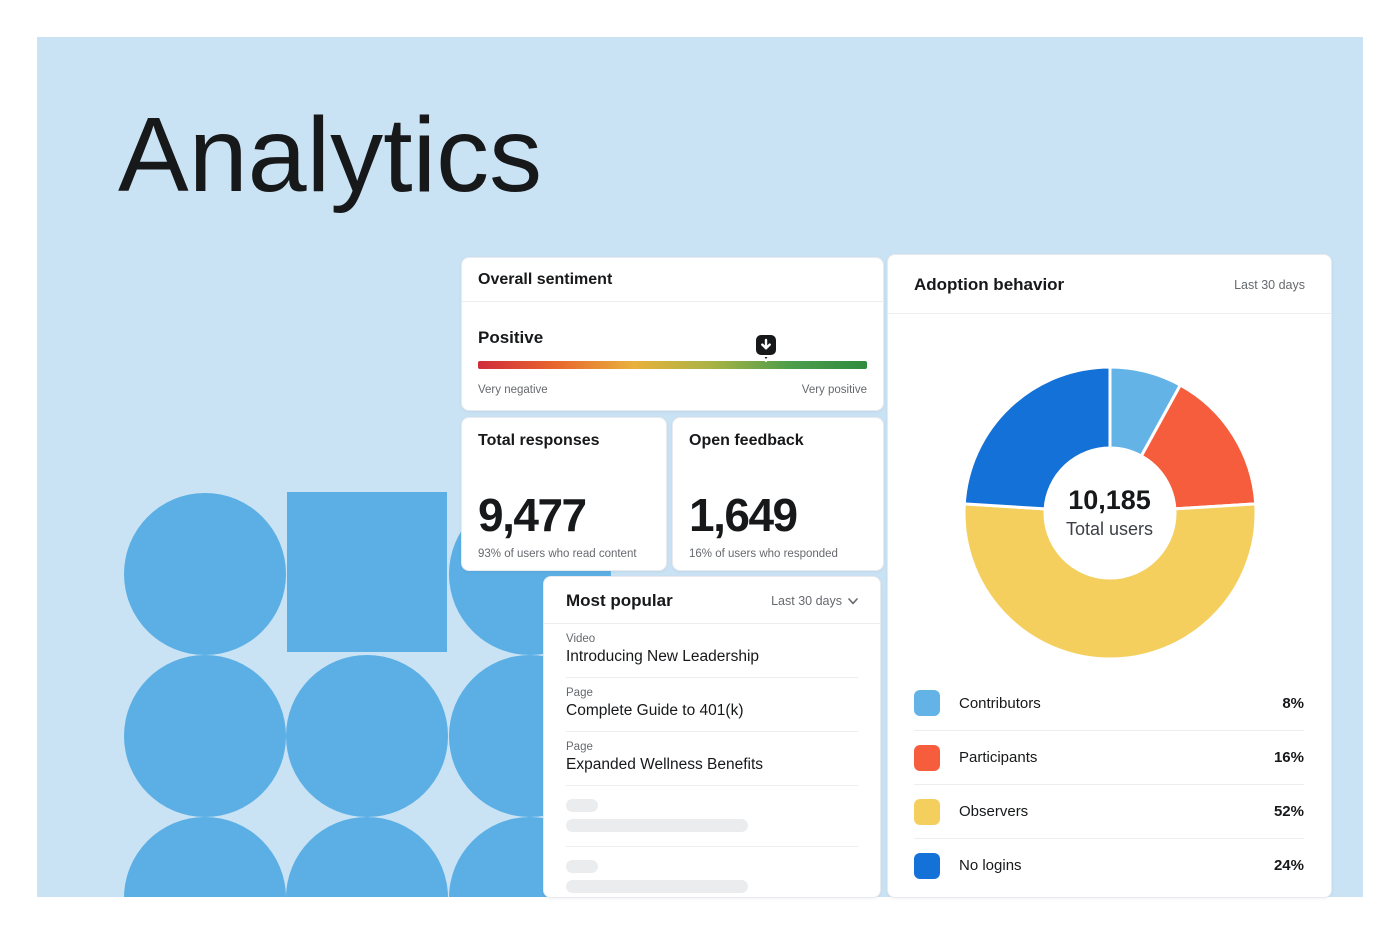  What do you see at coordinates (1000, 703) in the screenshot?
I see `legend-label: Contributors` at bounding box center [1000, 703].